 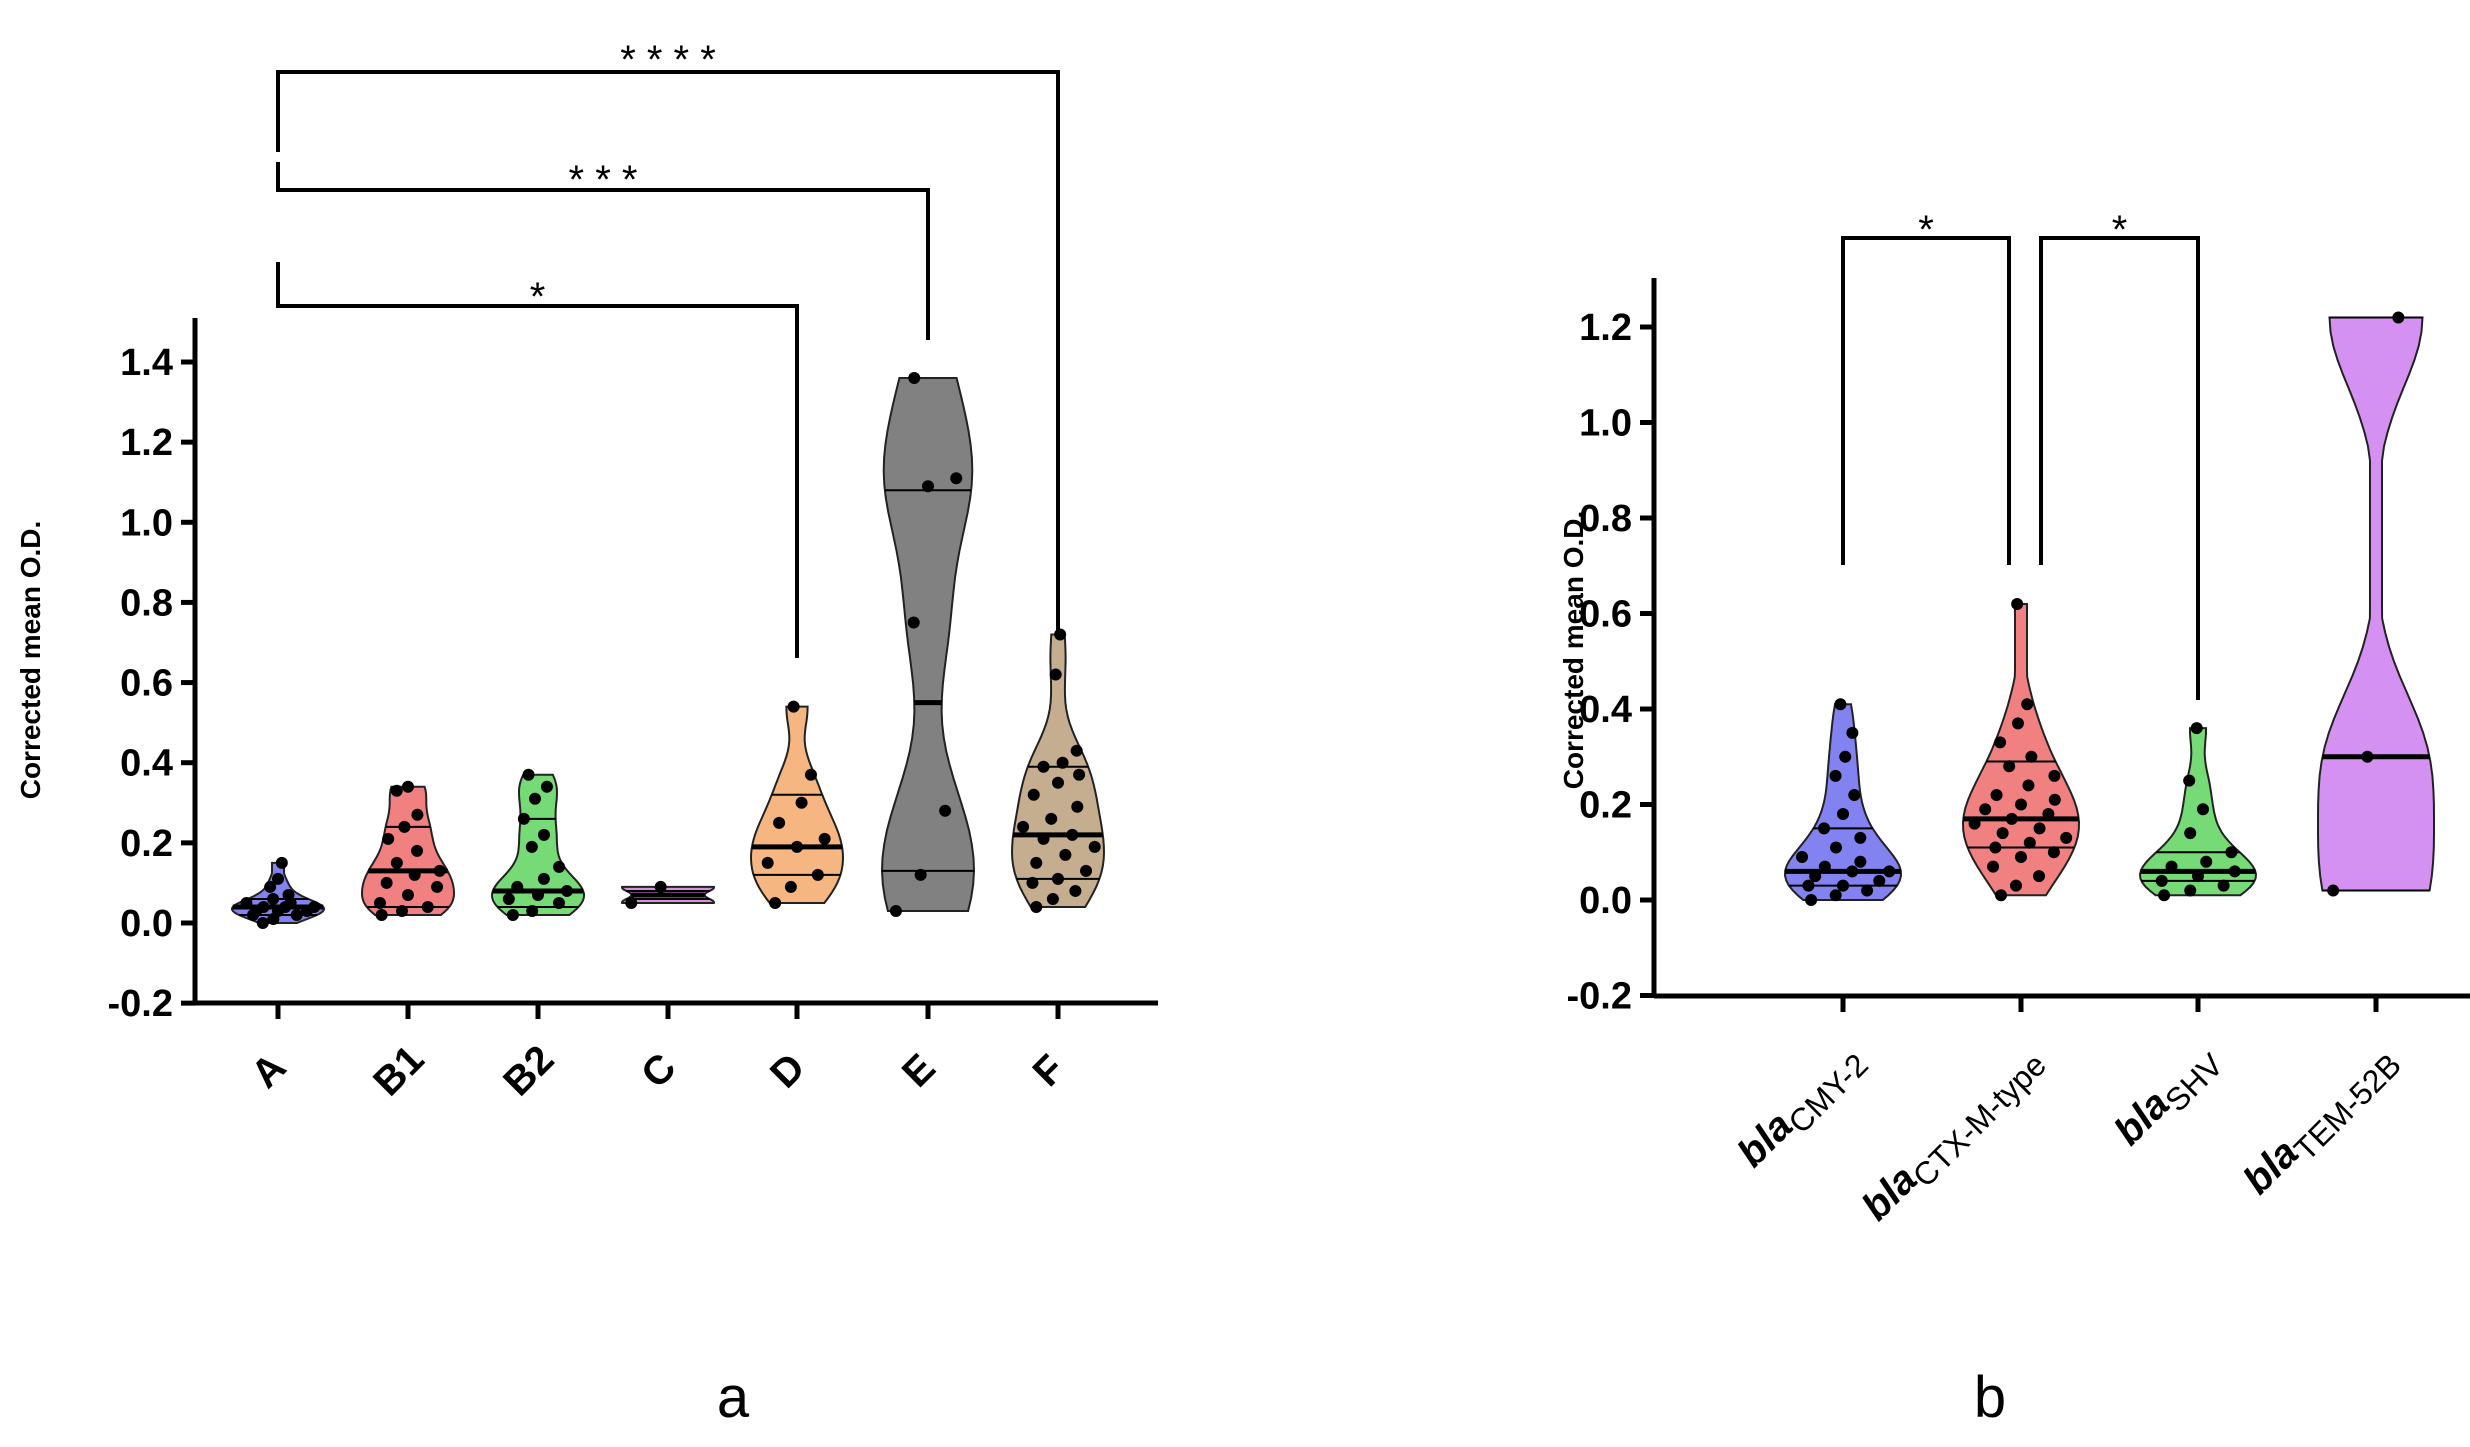 I want to click on y-tick-label: 0.2, so click(x=1605, y=806).